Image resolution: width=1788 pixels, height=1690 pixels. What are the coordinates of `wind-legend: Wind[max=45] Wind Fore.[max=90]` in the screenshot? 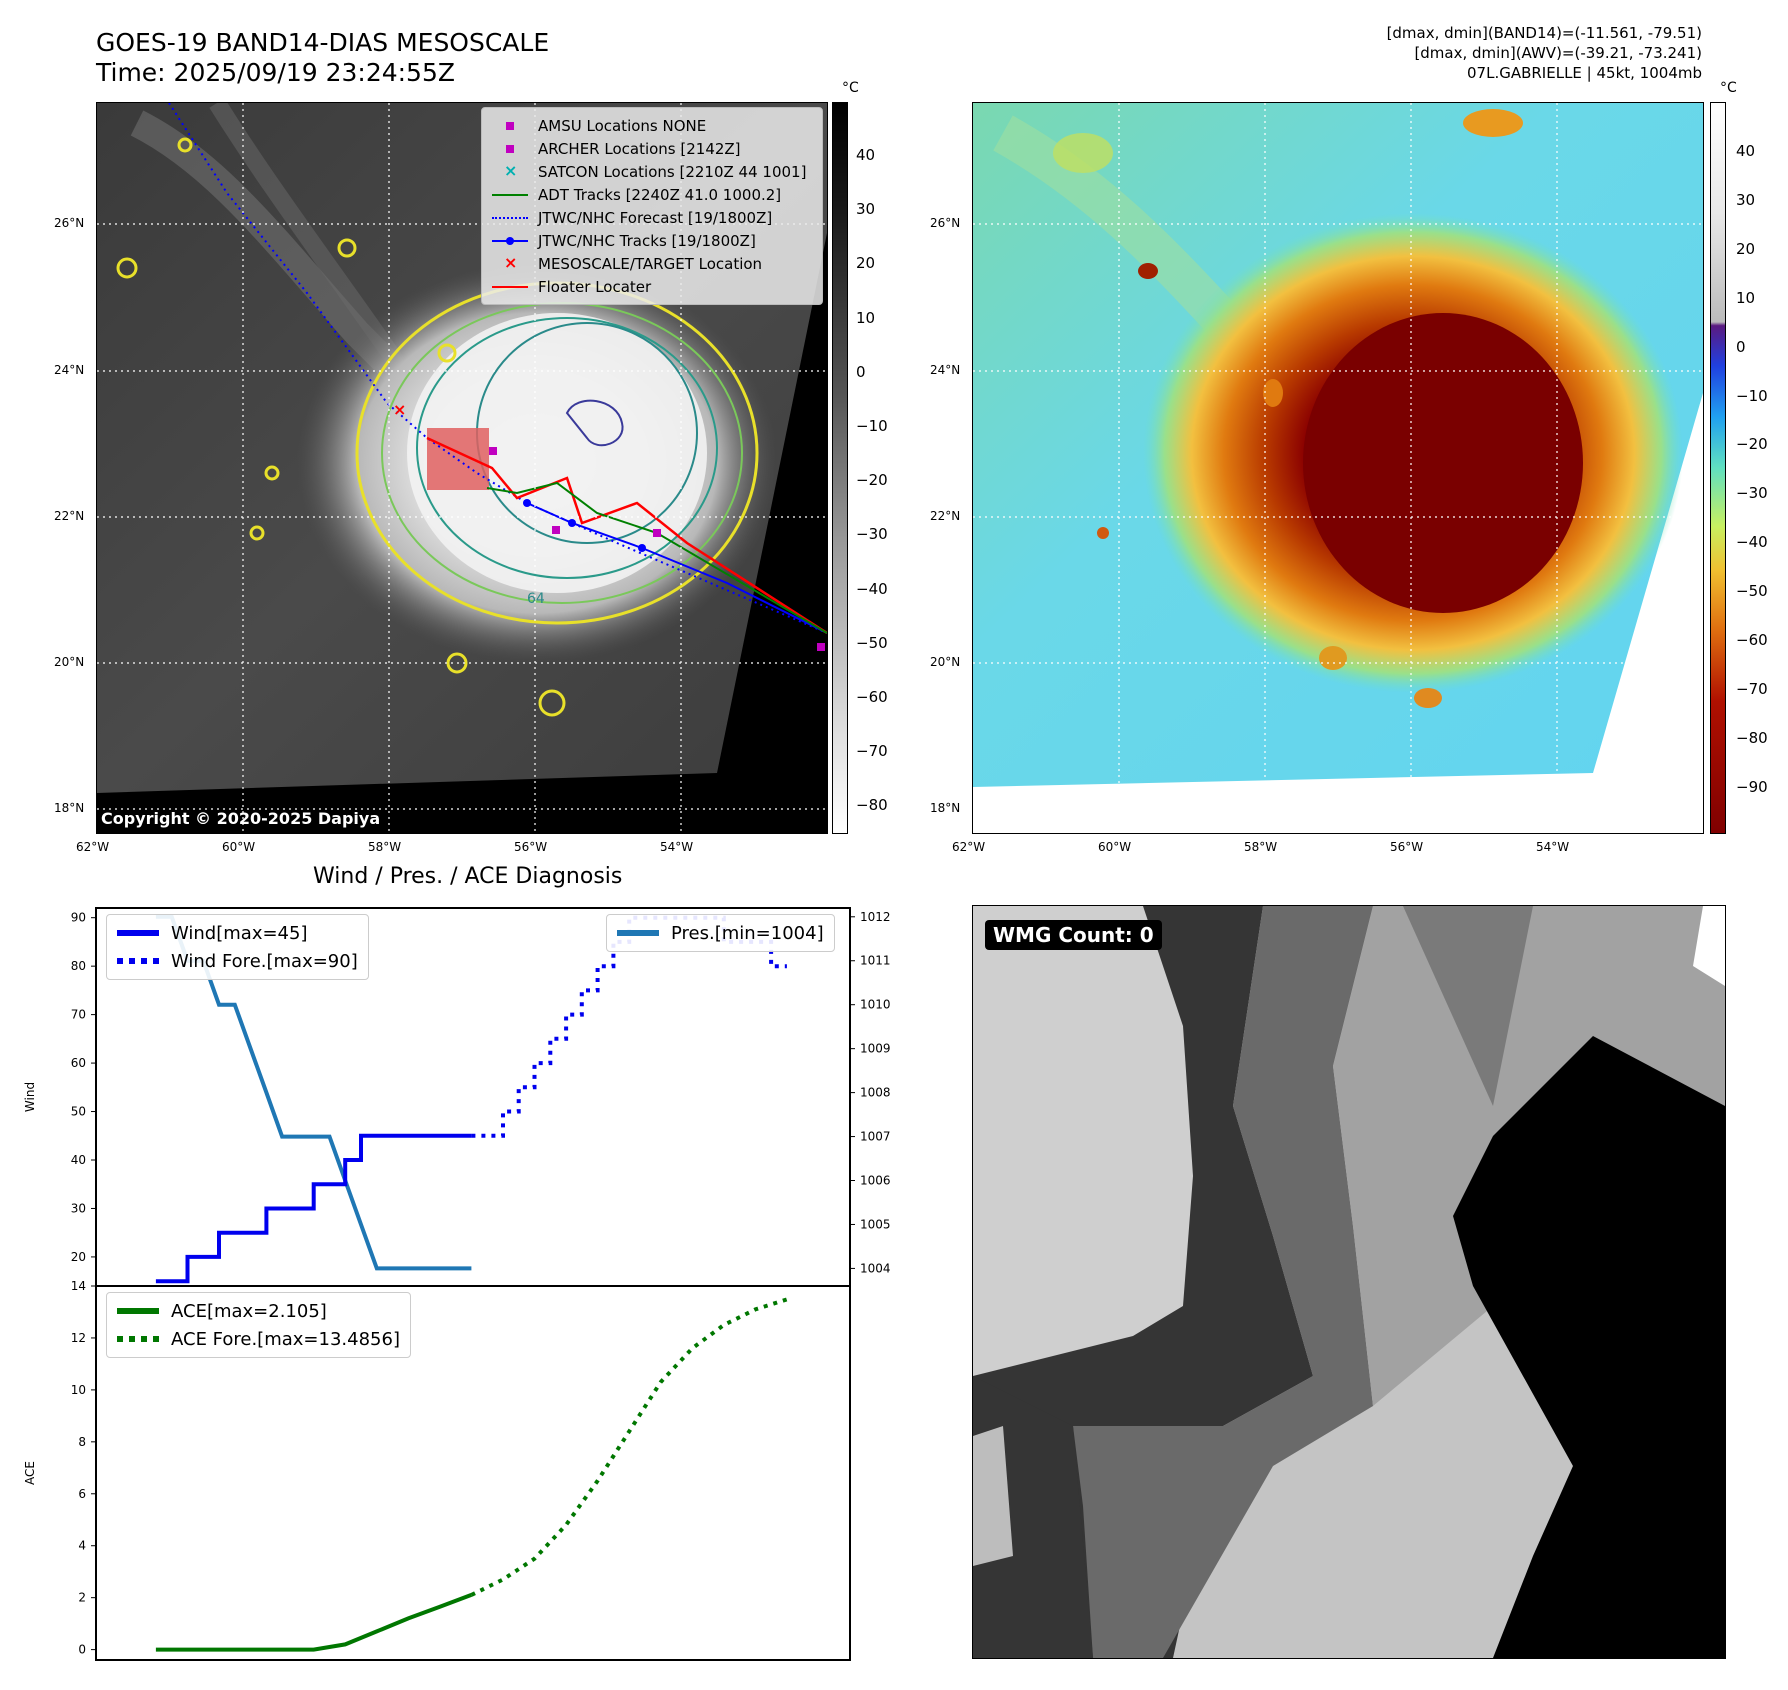 It's located at (237, 947).